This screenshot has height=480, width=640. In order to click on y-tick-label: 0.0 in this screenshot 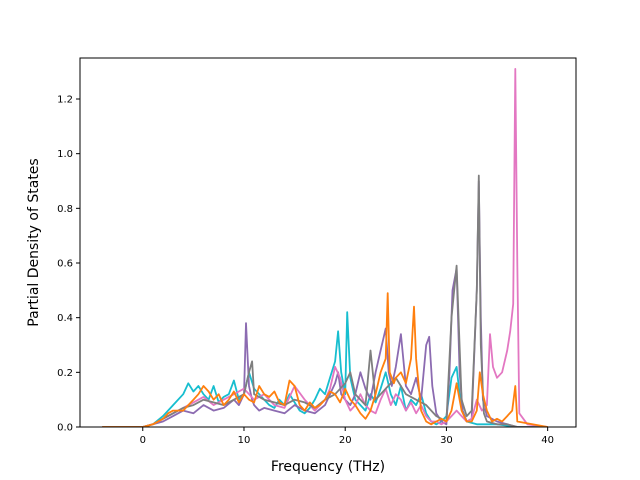, I will do `click(65, 428)`.